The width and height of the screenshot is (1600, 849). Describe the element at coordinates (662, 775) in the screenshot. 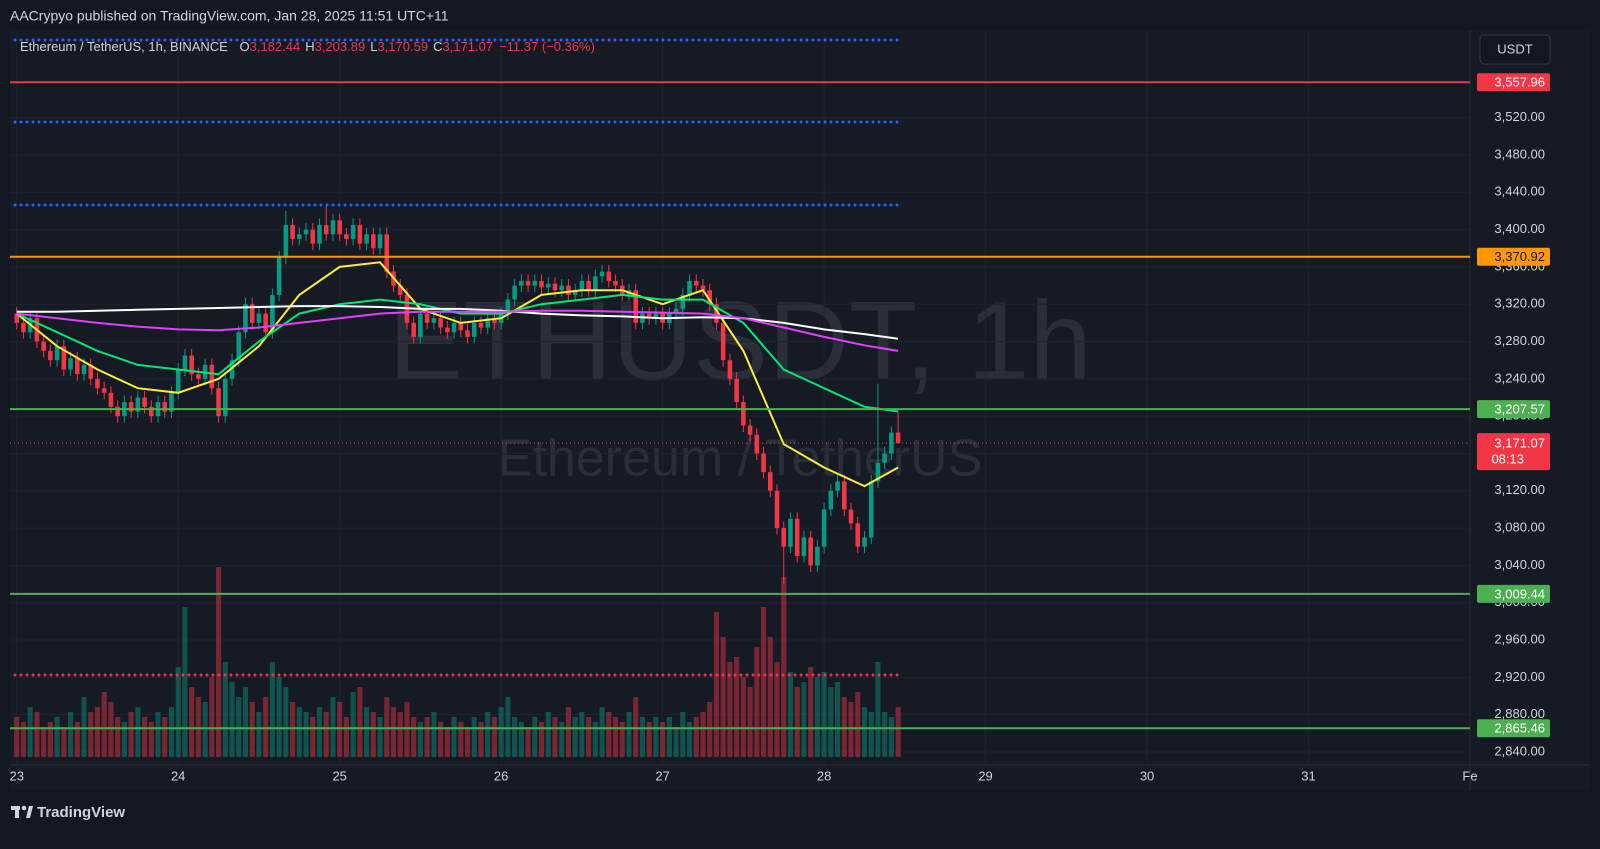

I see `x-tick-label: 27` at that location.